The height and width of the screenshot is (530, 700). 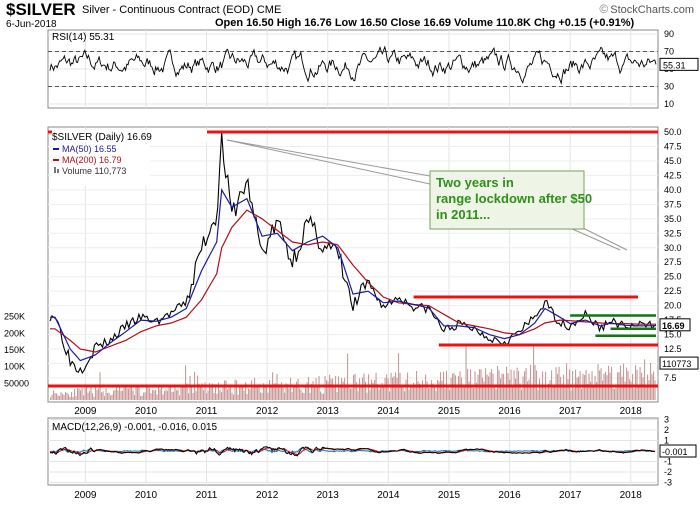 I want to click on annotation-line-1: Two years in, so click(x=475, y=182).